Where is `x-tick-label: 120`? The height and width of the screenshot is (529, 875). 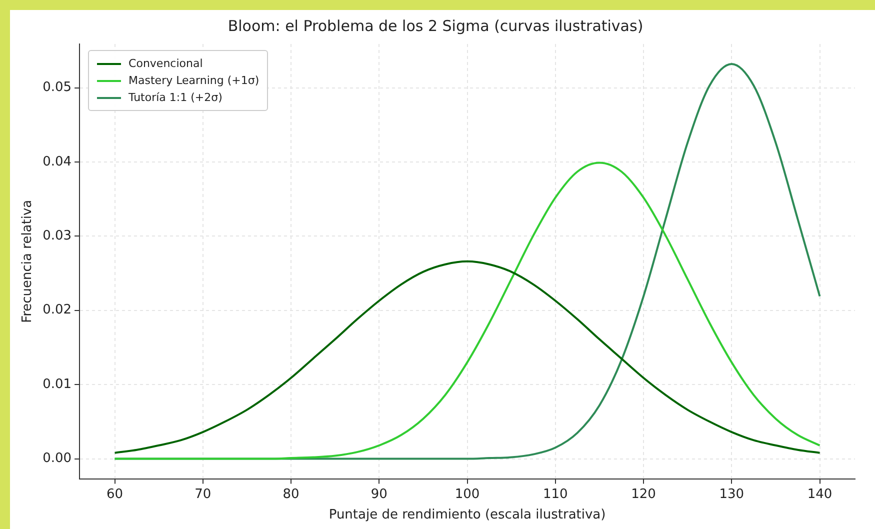
x-tick-label: 120 is located at coordinates (643, 494).